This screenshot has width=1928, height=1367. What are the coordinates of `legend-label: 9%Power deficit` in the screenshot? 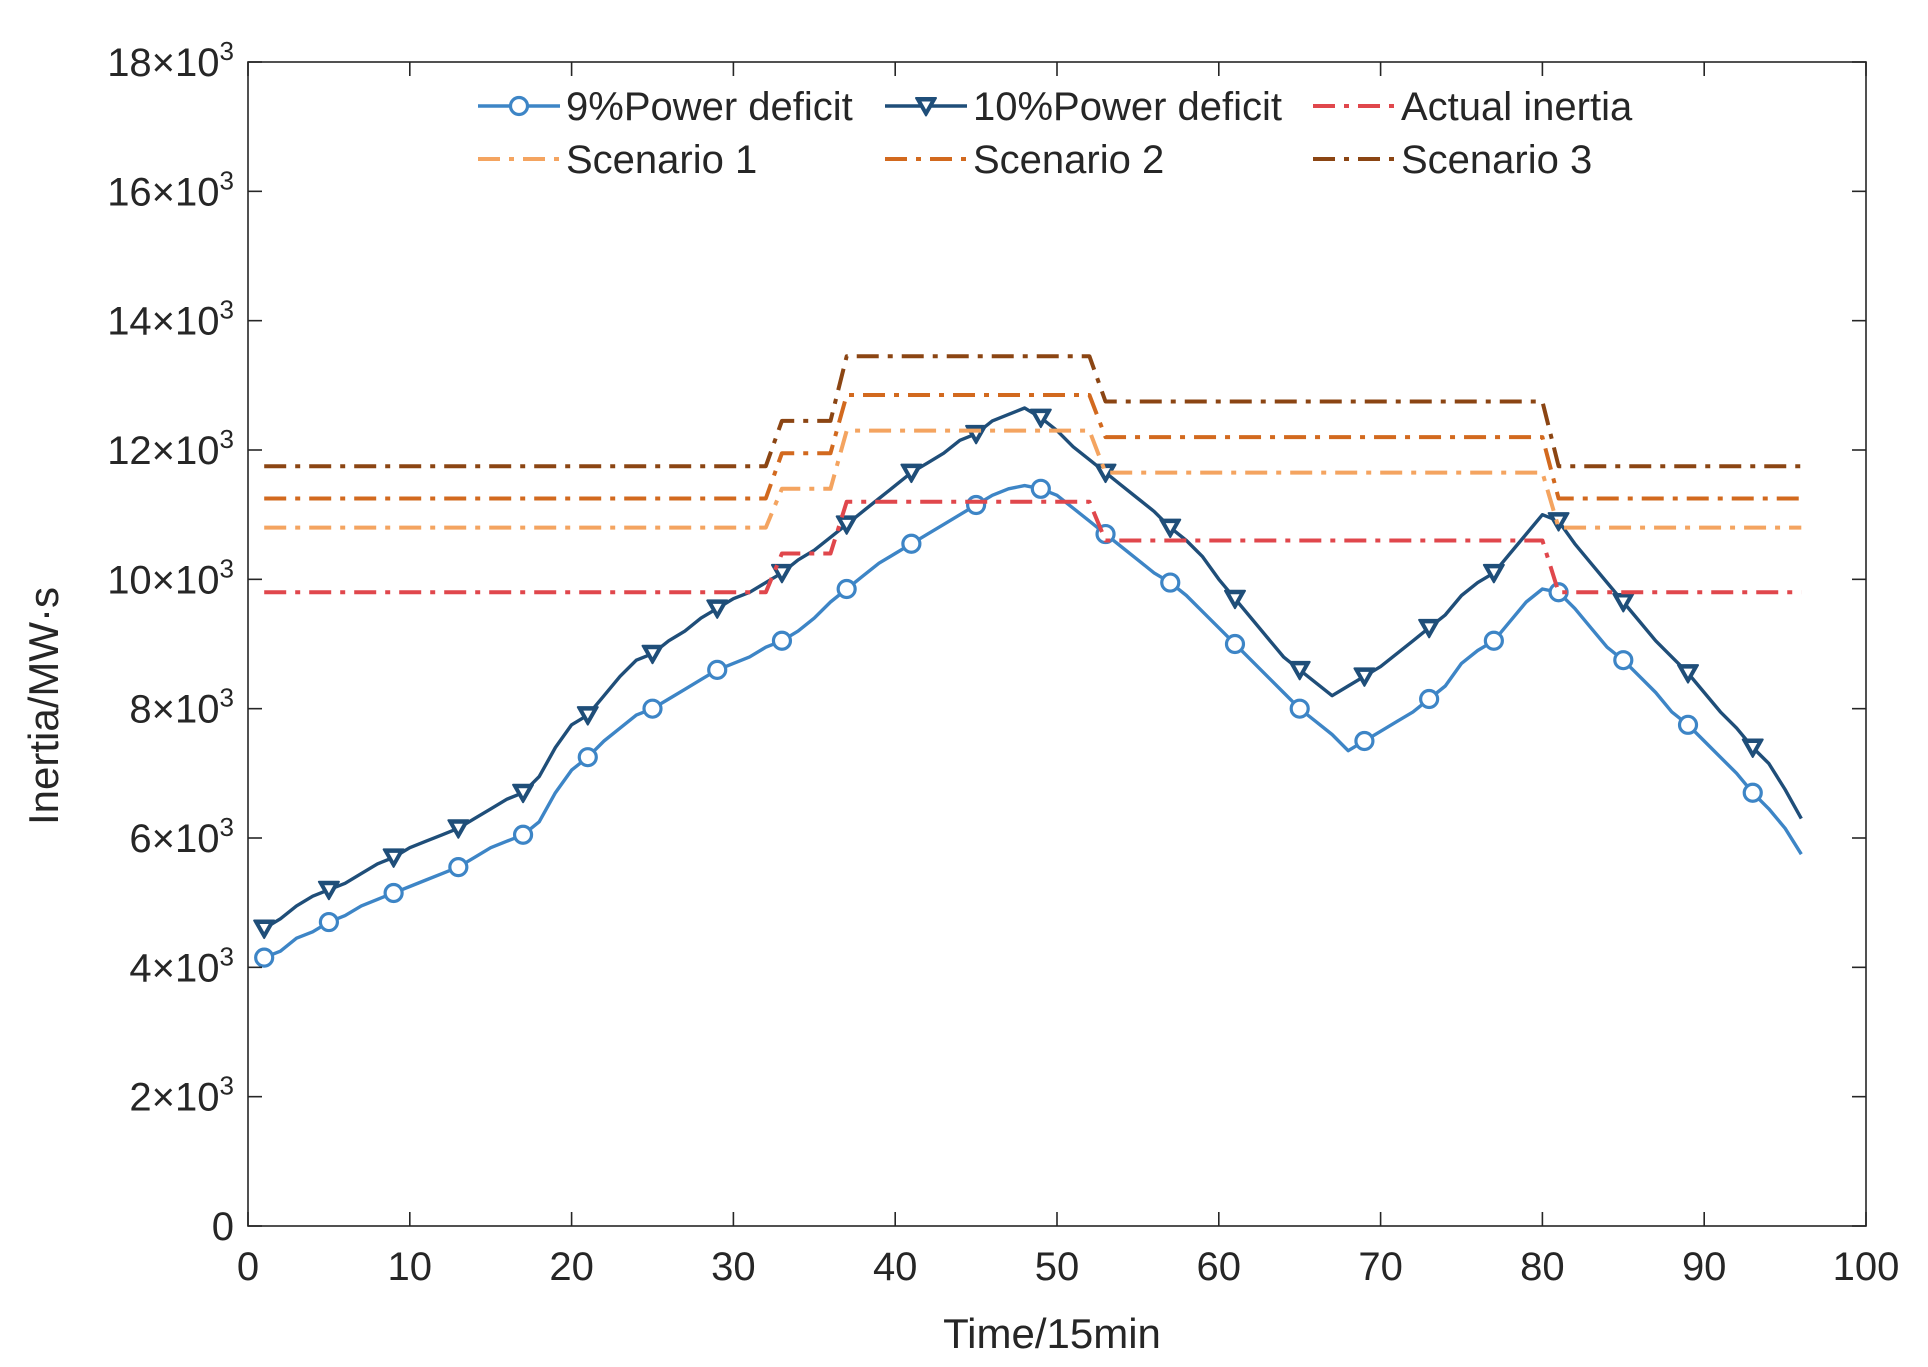 It's located at (709, 107).